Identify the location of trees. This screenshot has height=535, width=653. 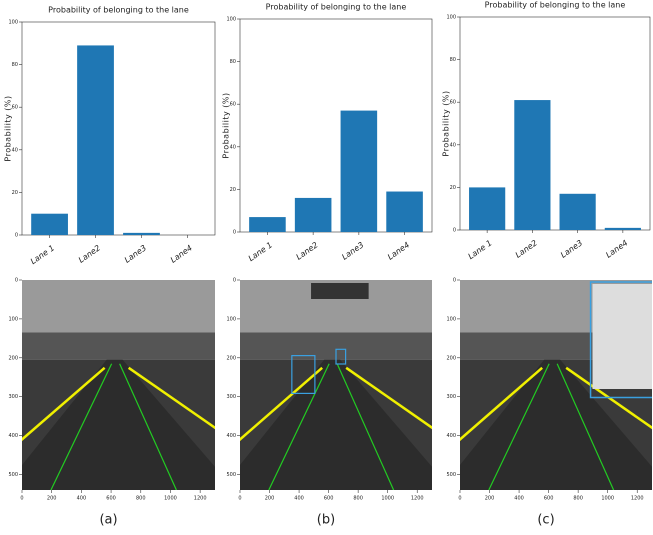
(118, 346).